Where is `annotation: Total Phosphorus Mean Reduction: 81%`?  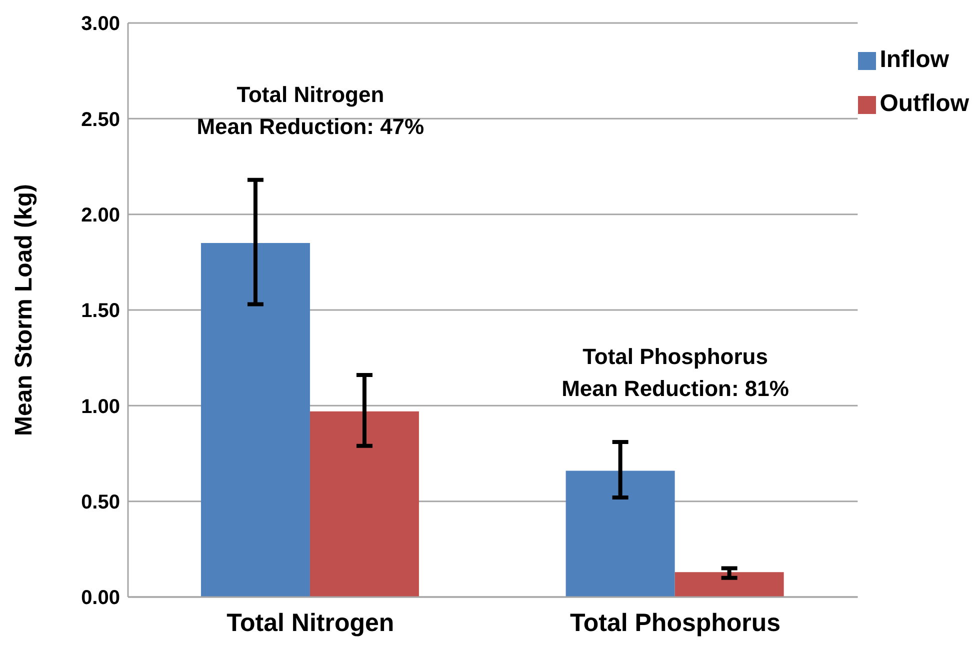
annotation: Total Phosphorus Mean Reduction: 81% is located at coordinates (675, 373).